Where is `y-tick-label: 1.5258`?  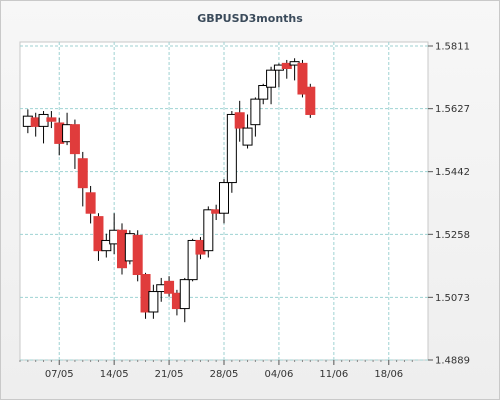 y-tick-label: 1.5258 is located at coordinates (452, 235).